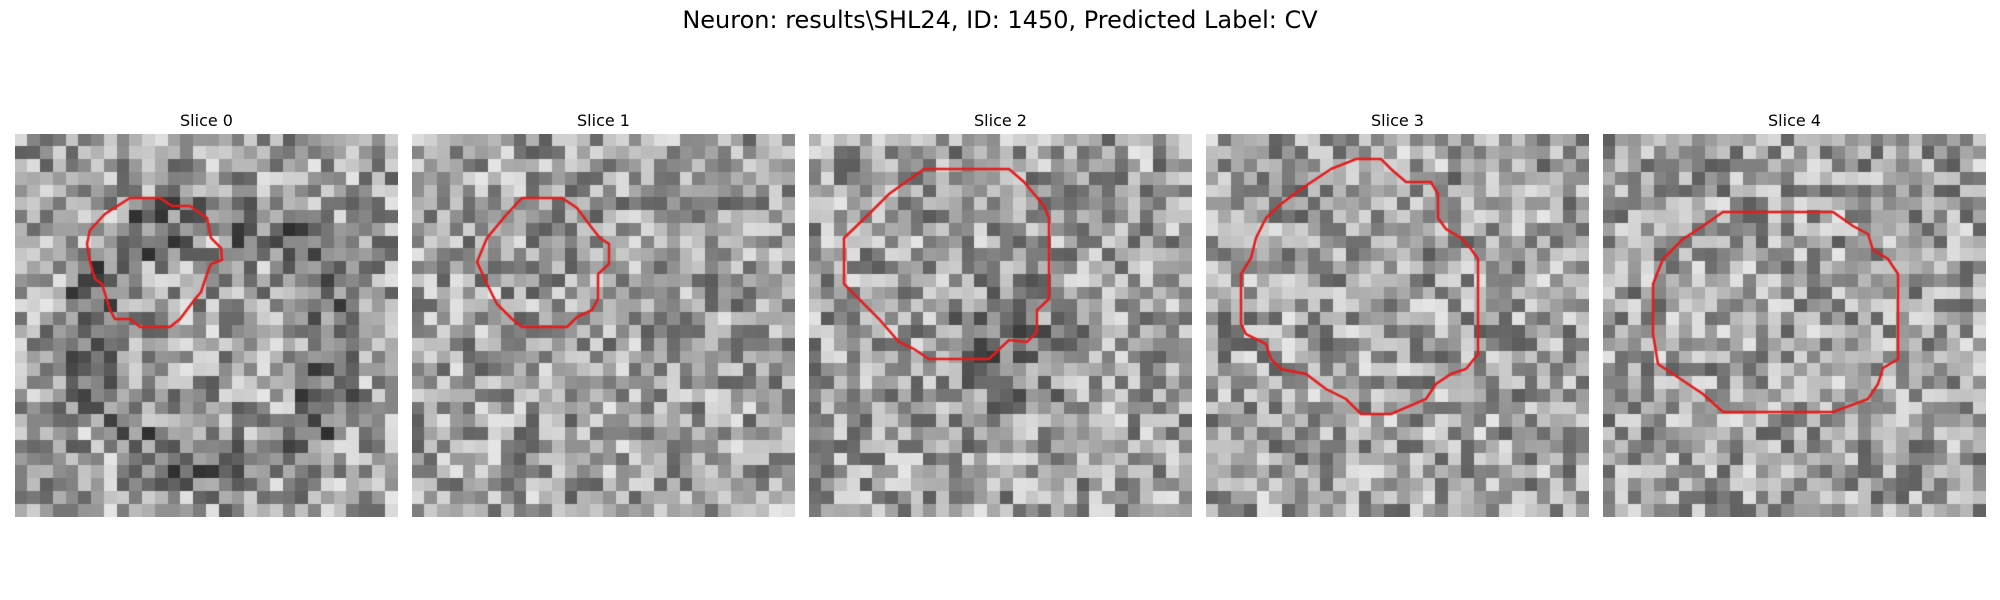 Image resolution: width=2000 pixels, height=600 pixels. Describe the element at coordinates (603, 120) in the screenshot. I see `slice-title: Slice 1` at that location.